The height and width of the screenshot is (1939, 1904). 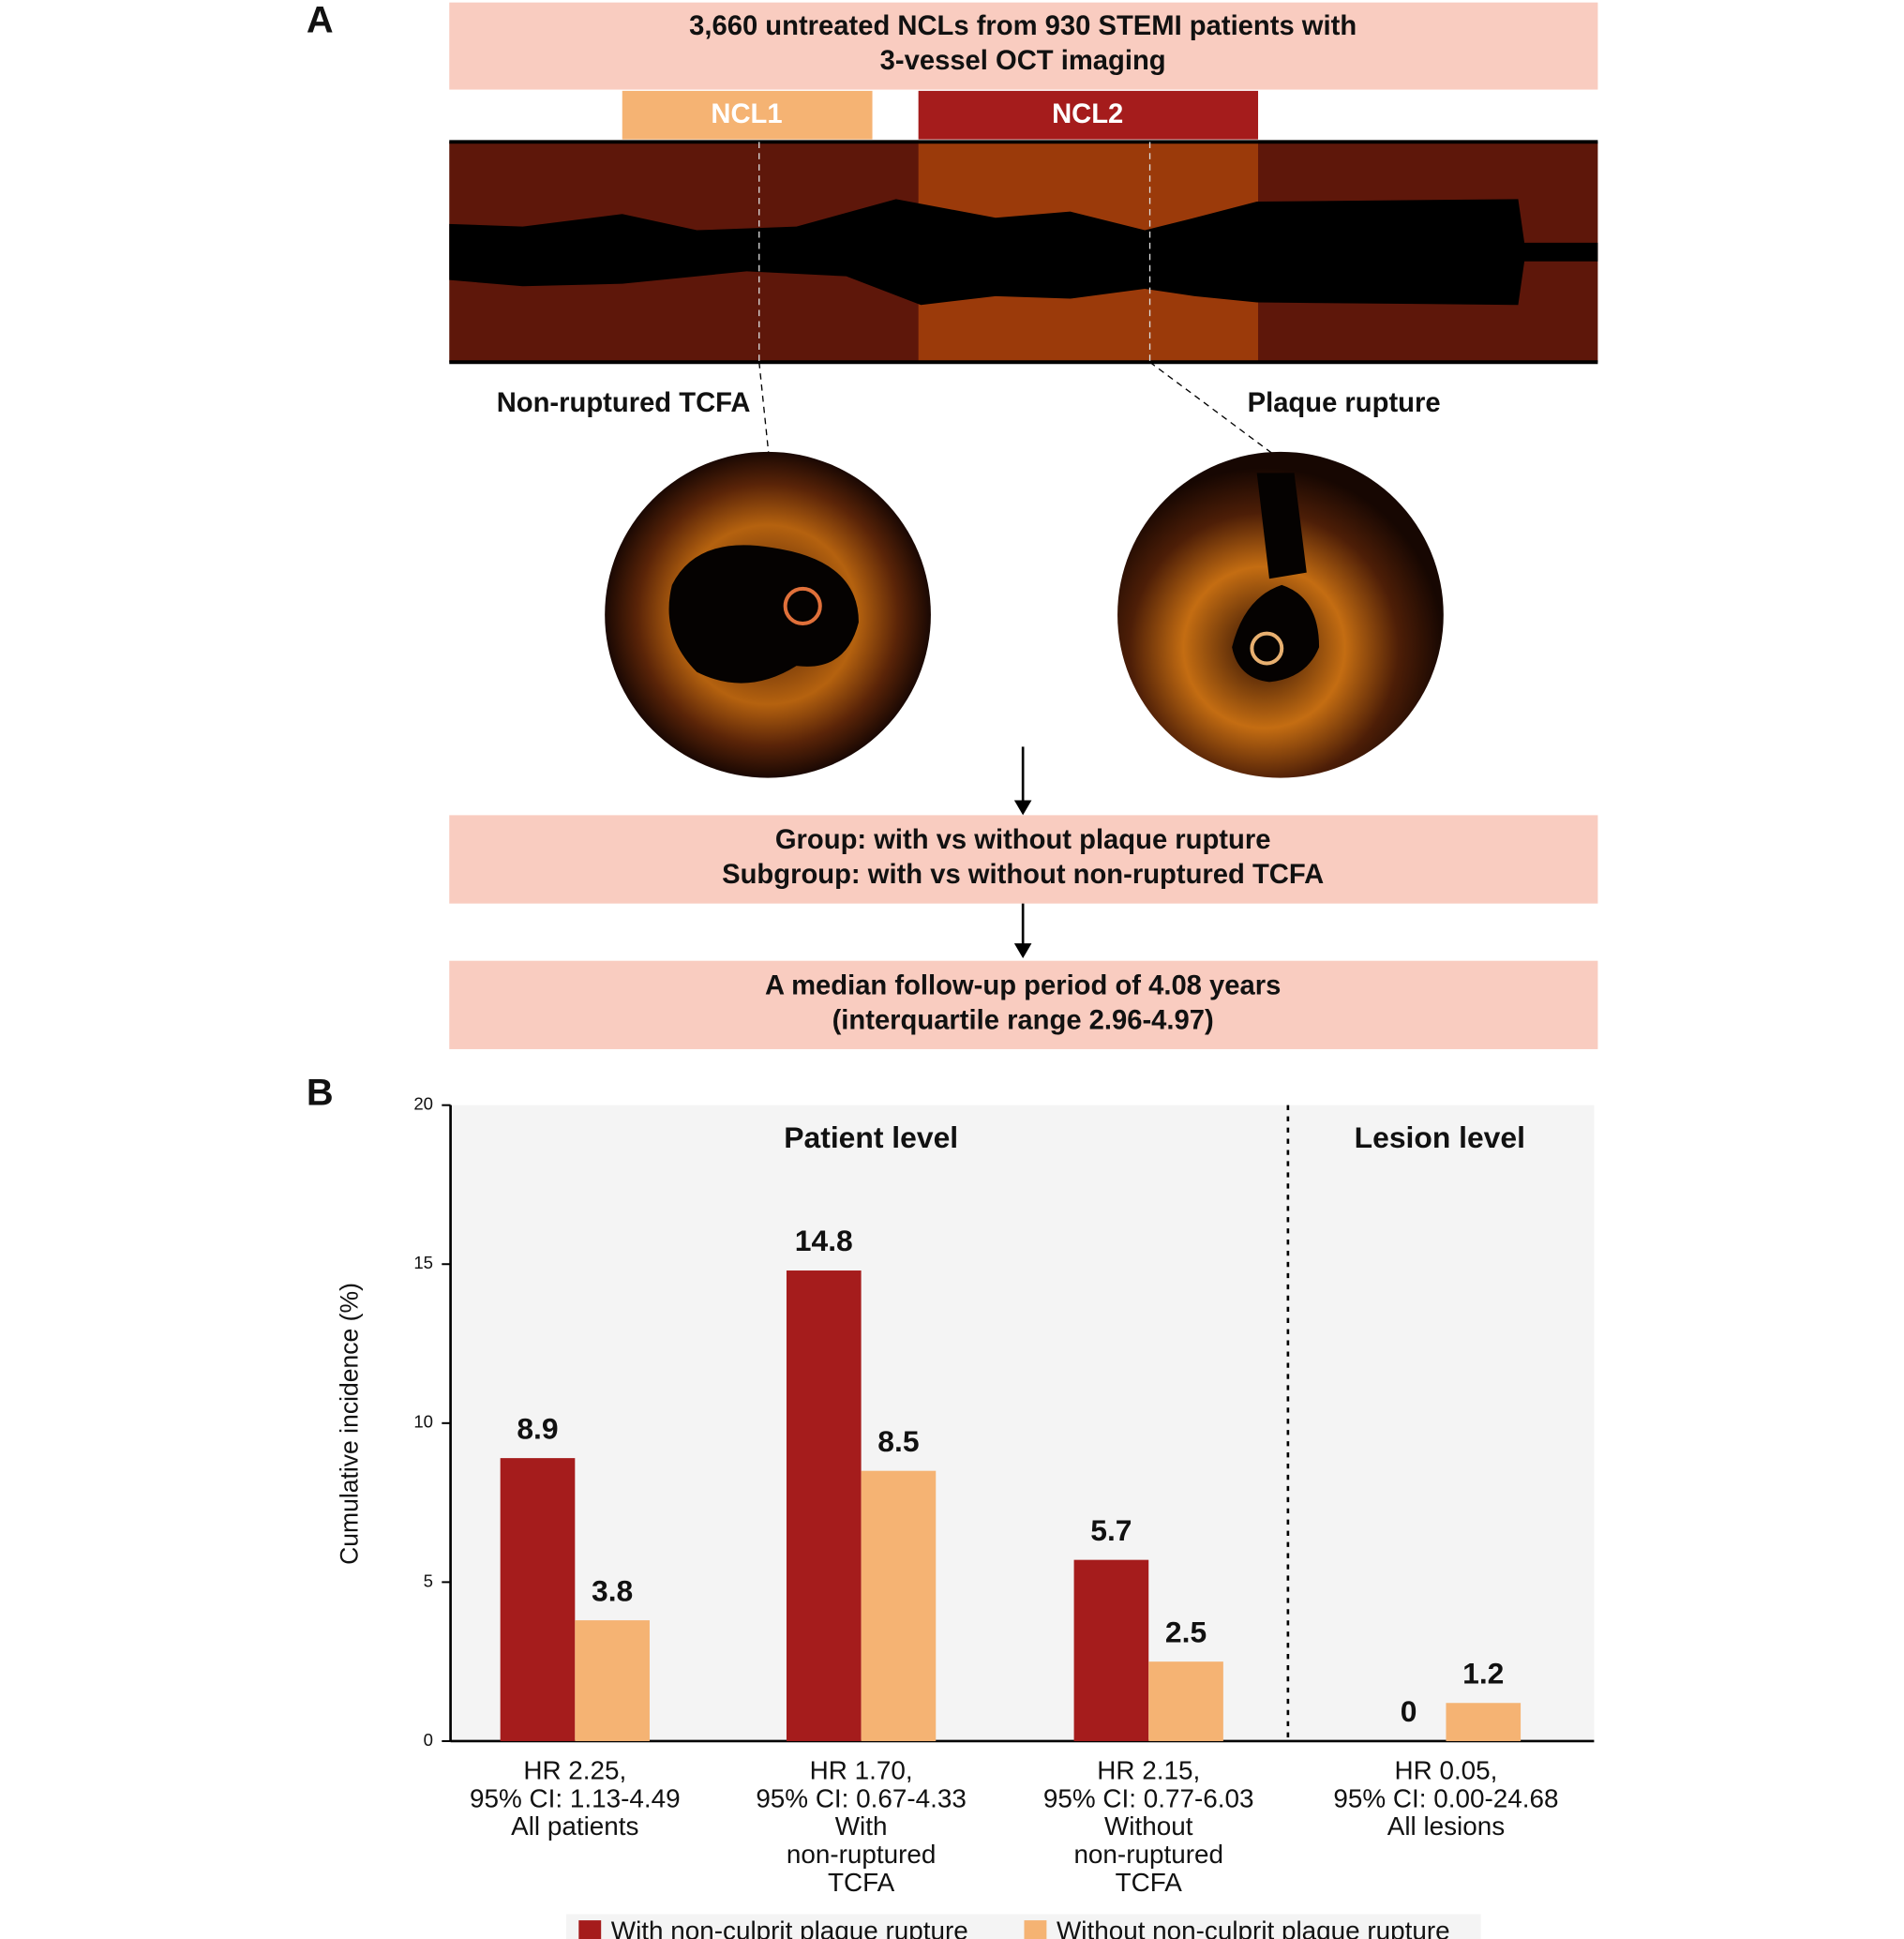 I want to click on value-label: 1.2, so click(x=1483, y=1673).